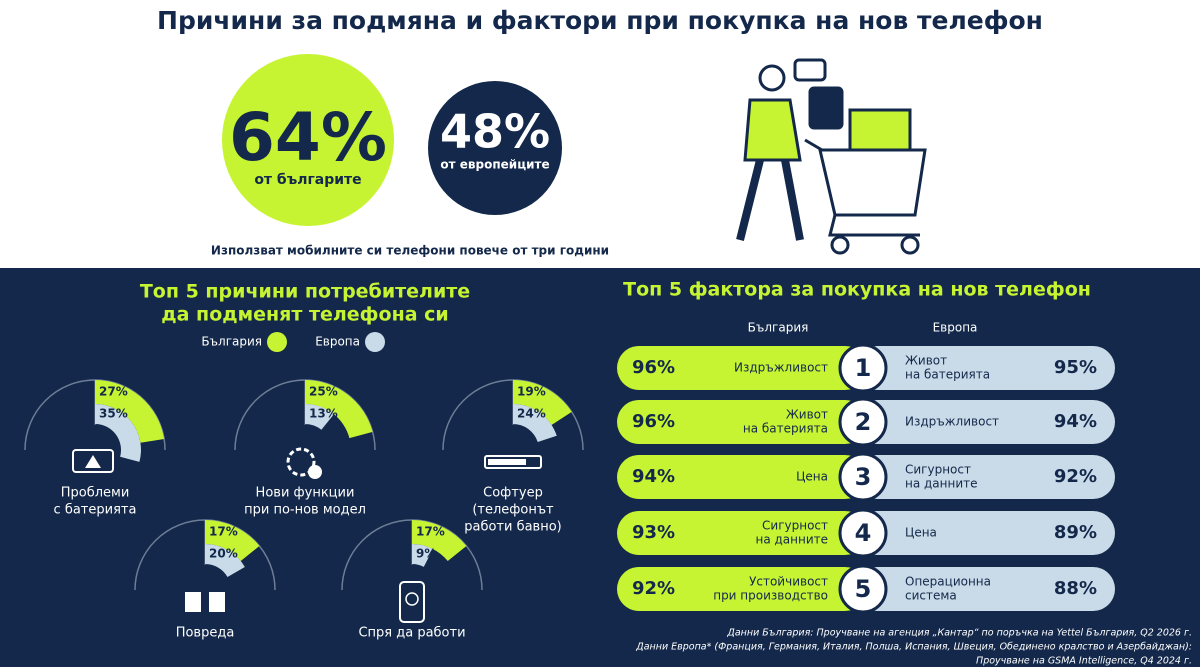  Describe the element at coordinates (938, 470) in the screenshot. I see `europe-factor: Сигурност` at that location.